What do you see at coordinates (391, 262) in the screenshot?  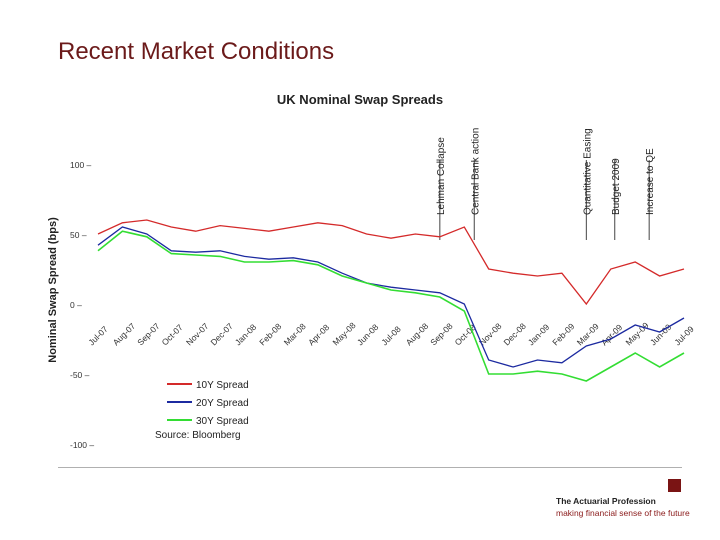 I see `series-line-10y-spread` at bounding box center [391, 262].